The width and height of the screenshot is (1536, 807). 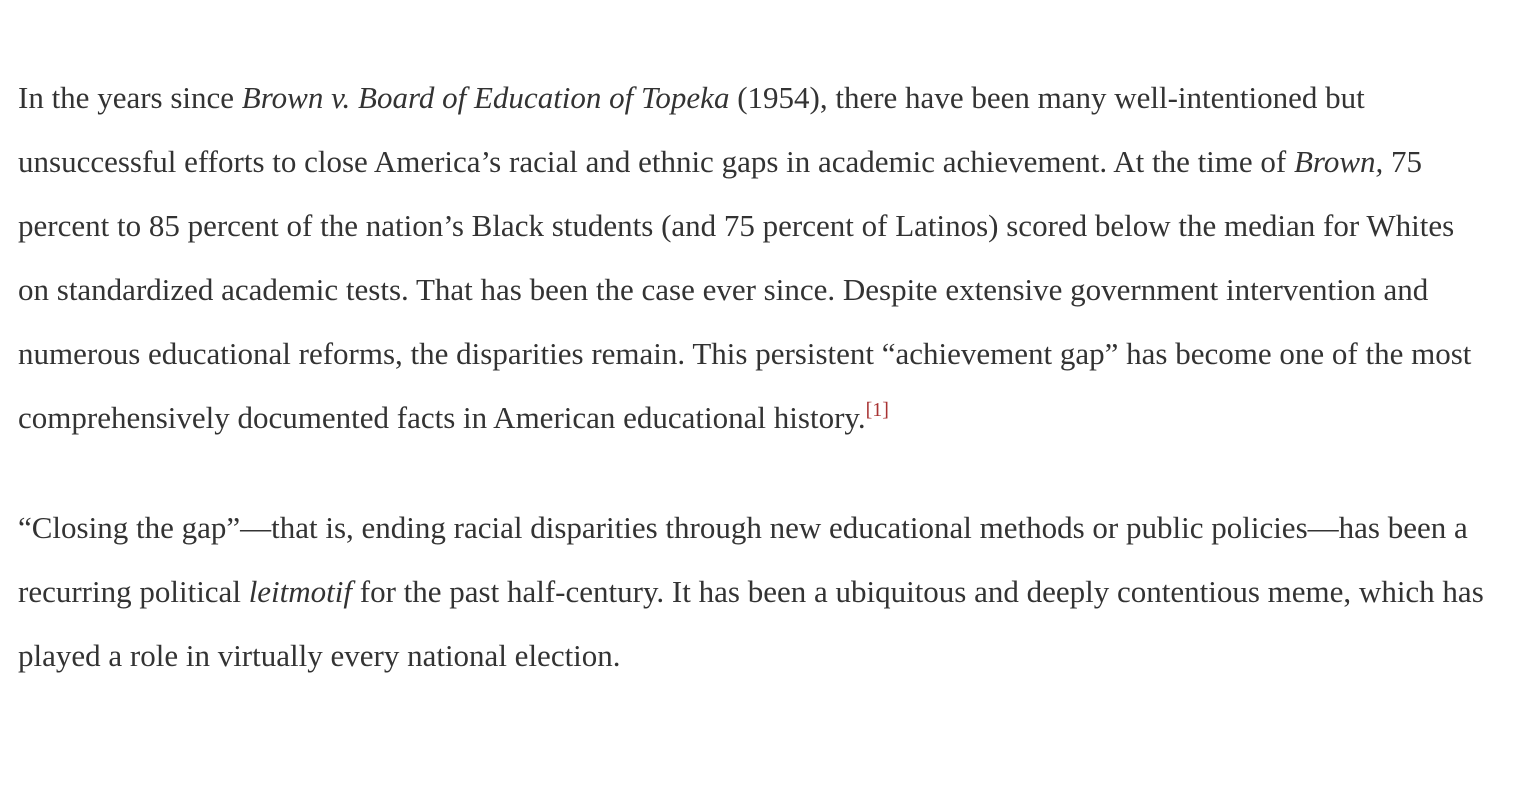 What do you see at coordinates (485, 97) in the screenshot?
I see `case-name-italic: Brown v. Board of Education of Topeka` at bounding box center [485, 97].